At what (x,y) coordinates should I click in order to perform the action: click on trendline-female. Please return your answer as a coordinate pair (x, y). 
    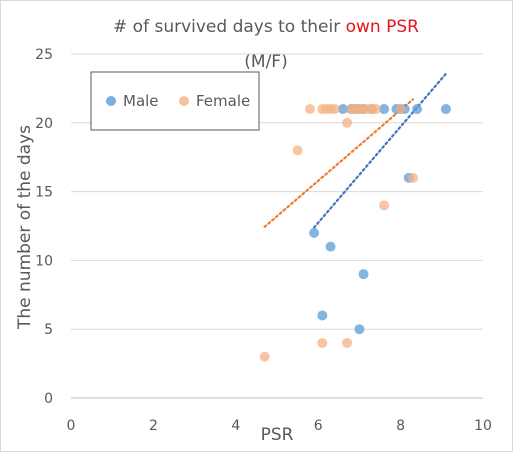
    Looking at the image, I should click on (339, 163).